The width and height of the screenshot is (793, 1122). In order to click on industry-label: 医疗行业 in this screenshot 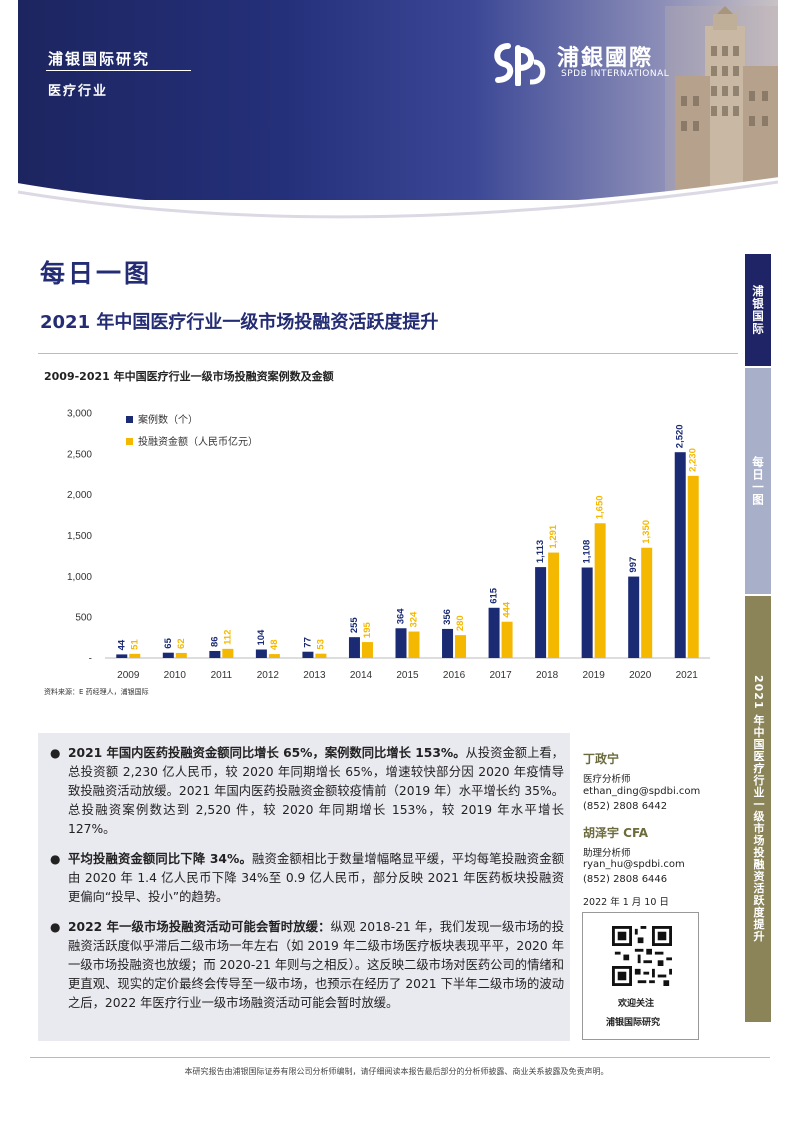, I will do `click(78, 91)`.